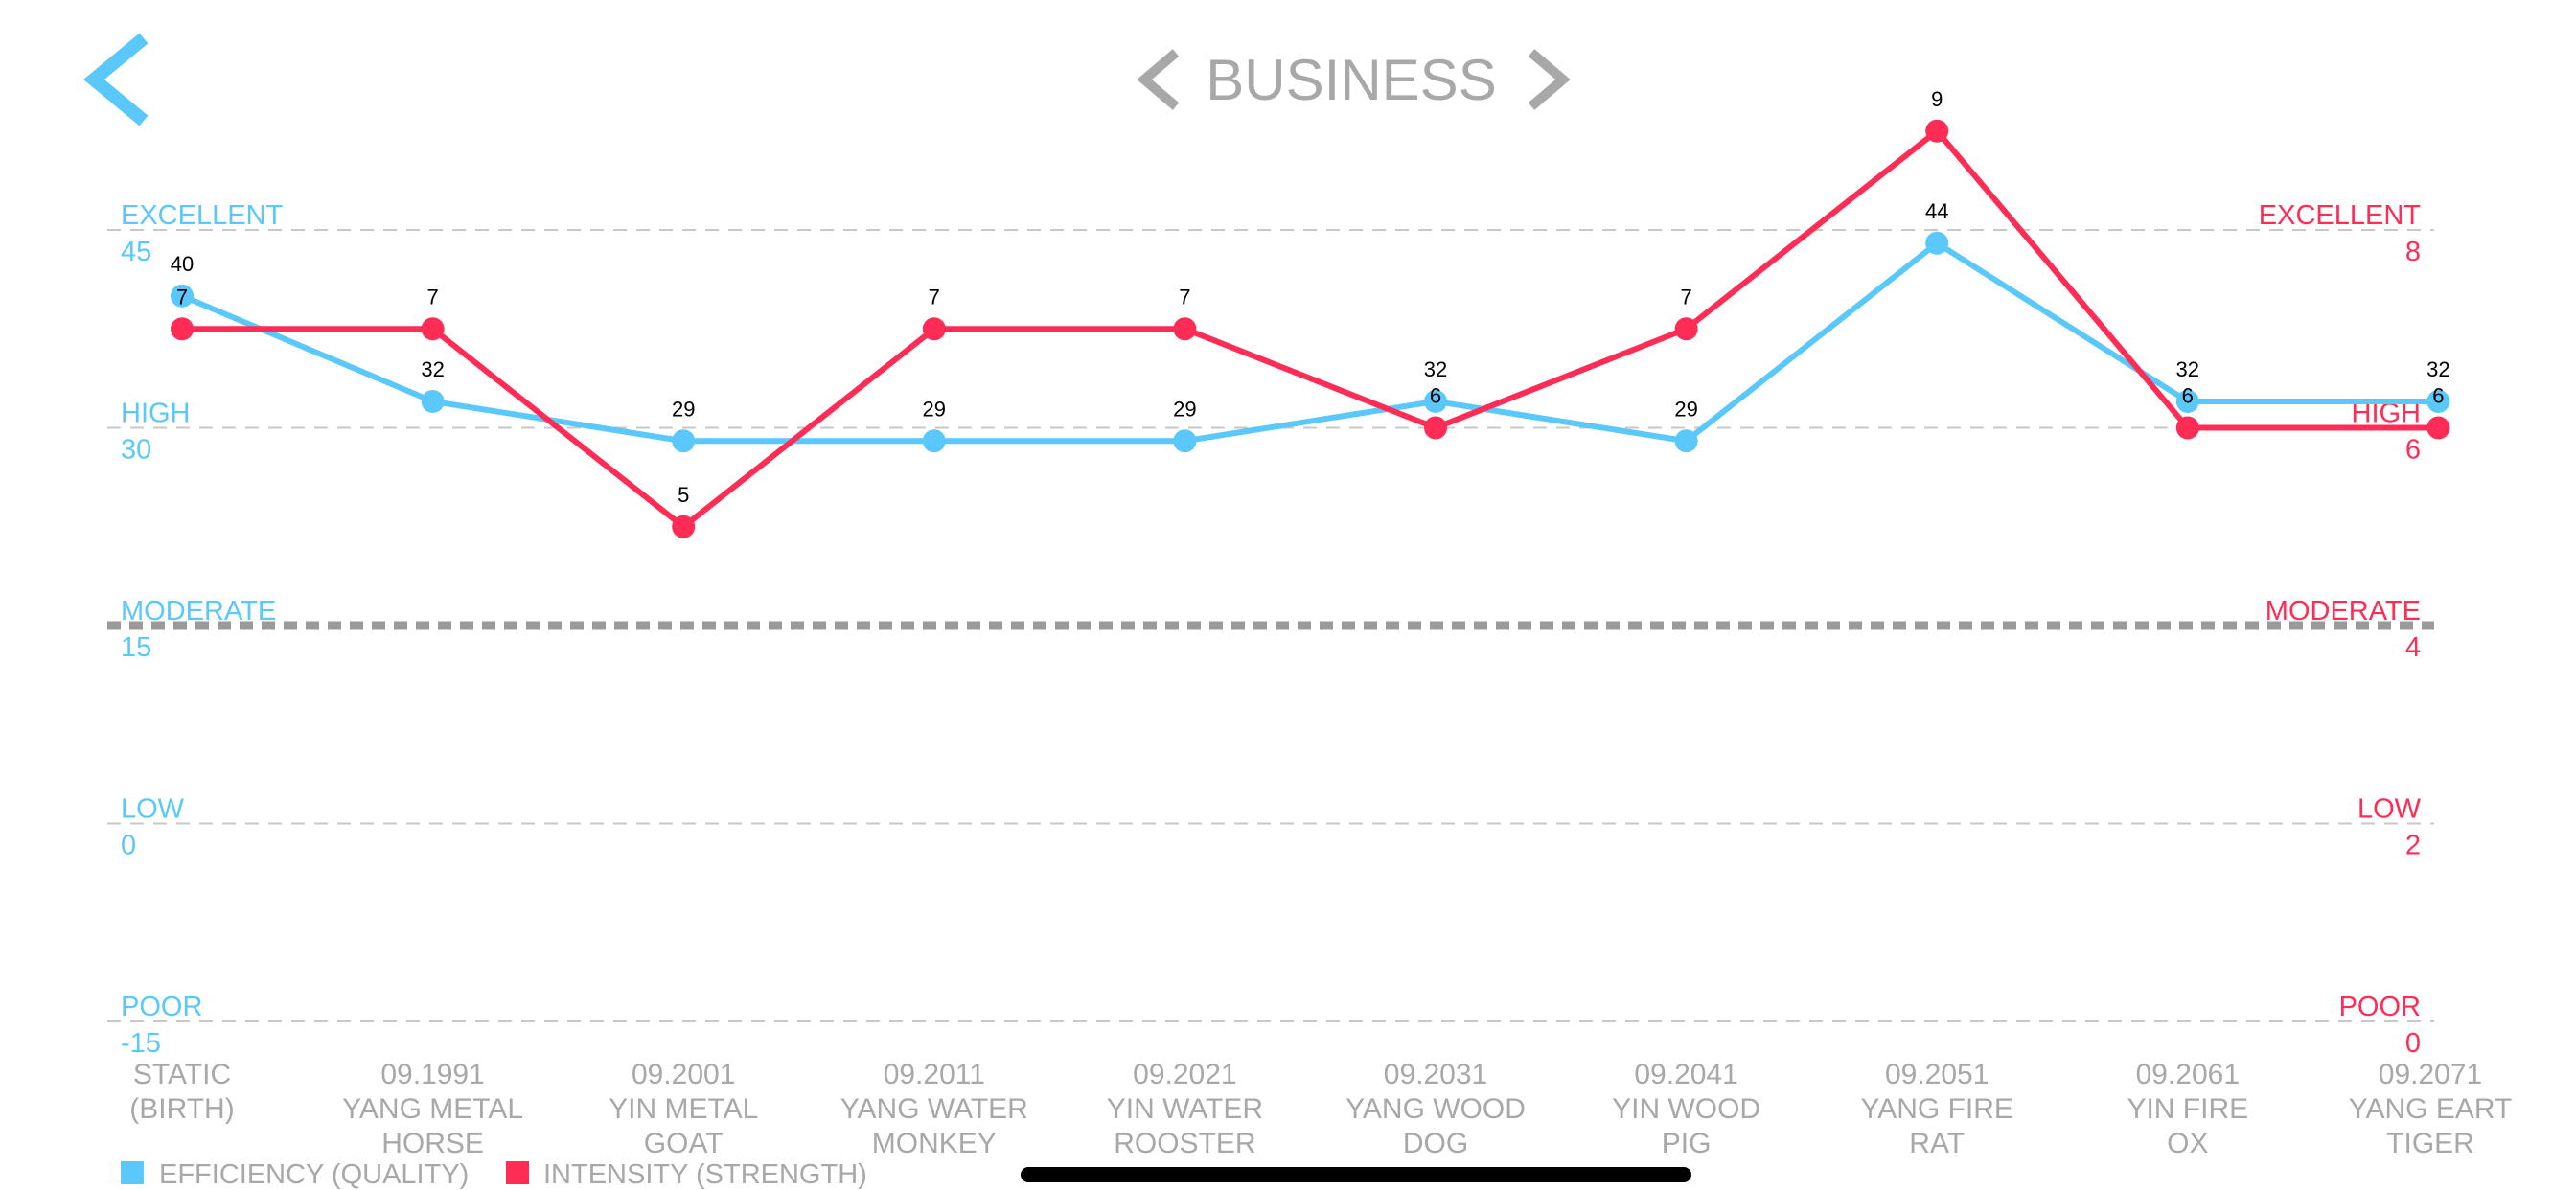 This screenshot has width=2576, height=1190. I want to click on left-level-name: LOW, so click(153, 810).